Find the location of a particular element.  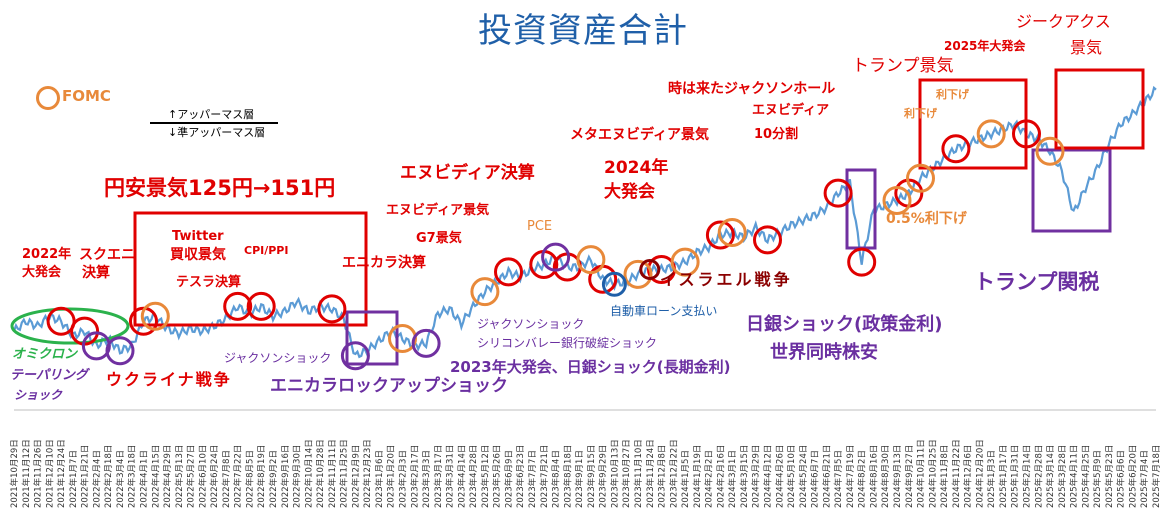

x-tick-label: 2023年11月10日 is located at coordinates (638, 473).